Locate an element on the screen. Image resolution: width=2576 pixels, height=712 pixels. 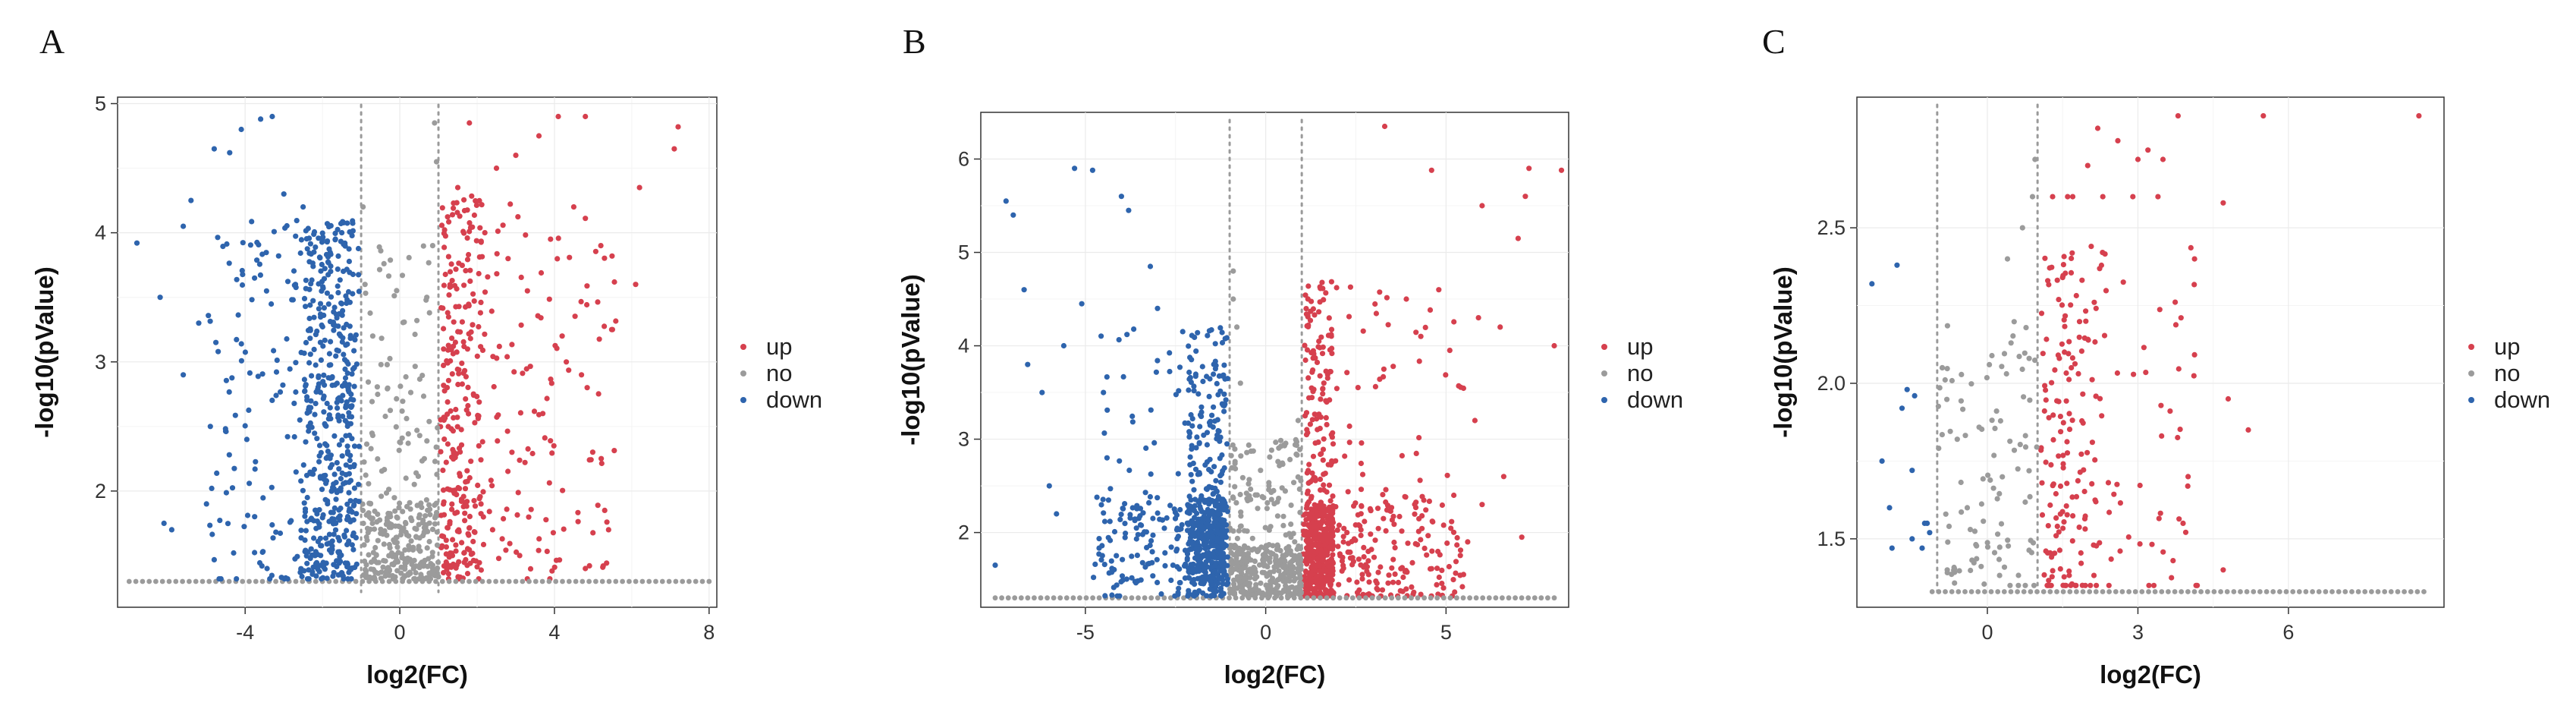
x-tick-label: 0 is located at coordinates (400, 632).